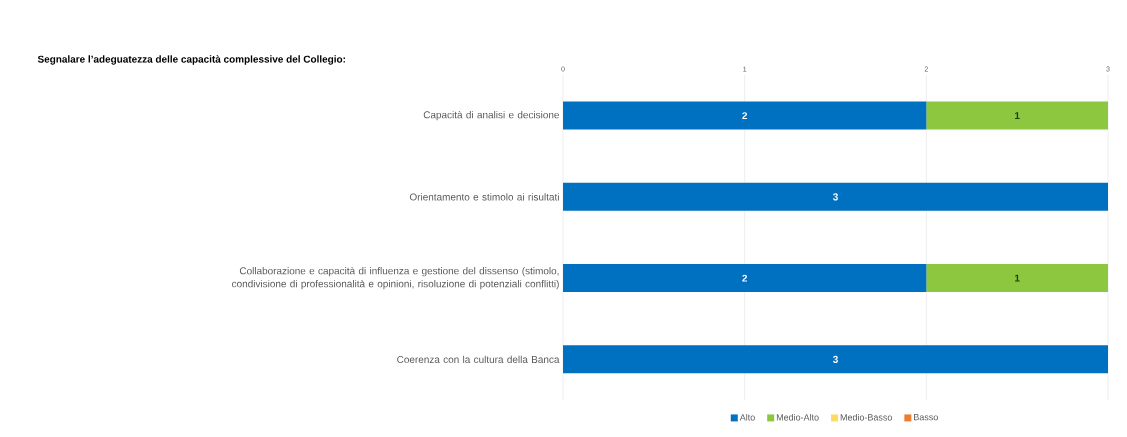 The height and width of the screenshot is (437, 1127). Describe the element at coordinates (191, 60) in the screenshot. I see `text: Segnalare l’adeguatezza delle capacità complessive del Collegio:` at that location.